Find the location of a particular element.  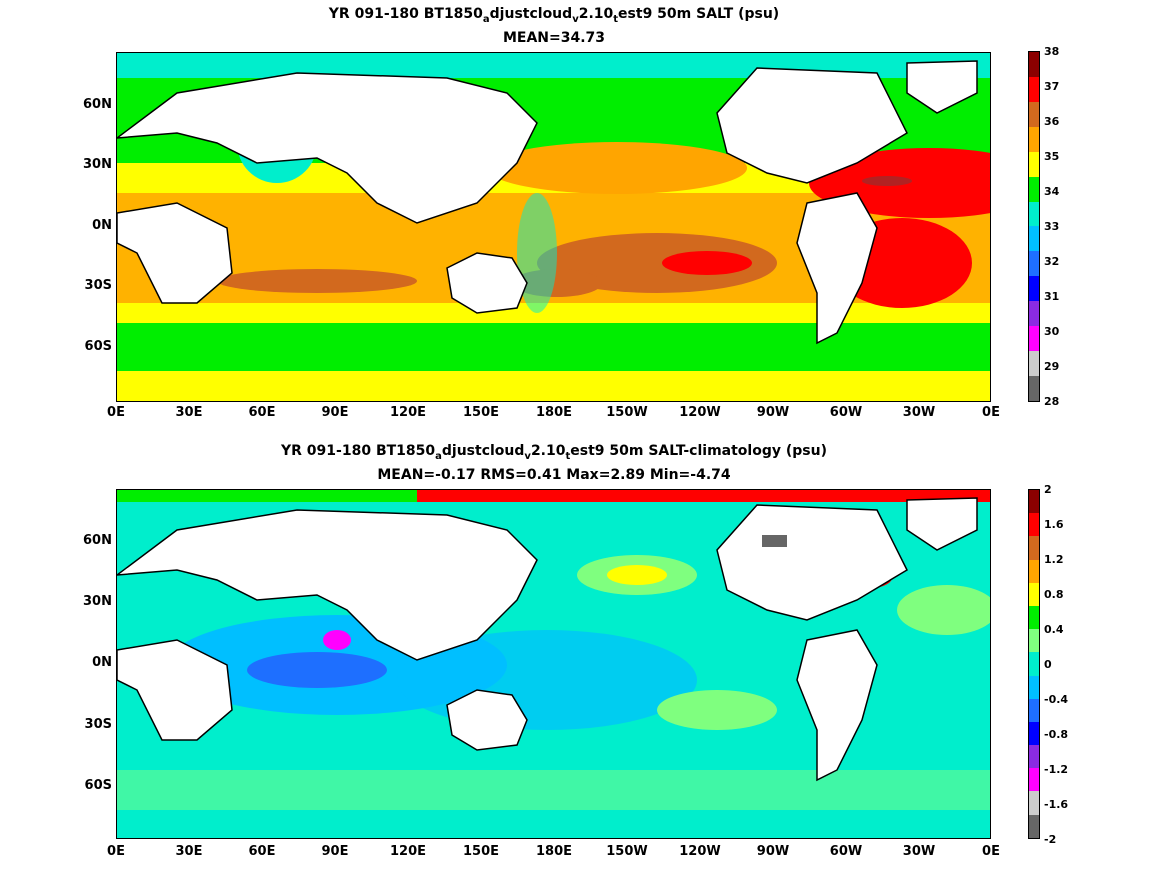

colorbar-label: 34 is located at coordinates (1052, 191).